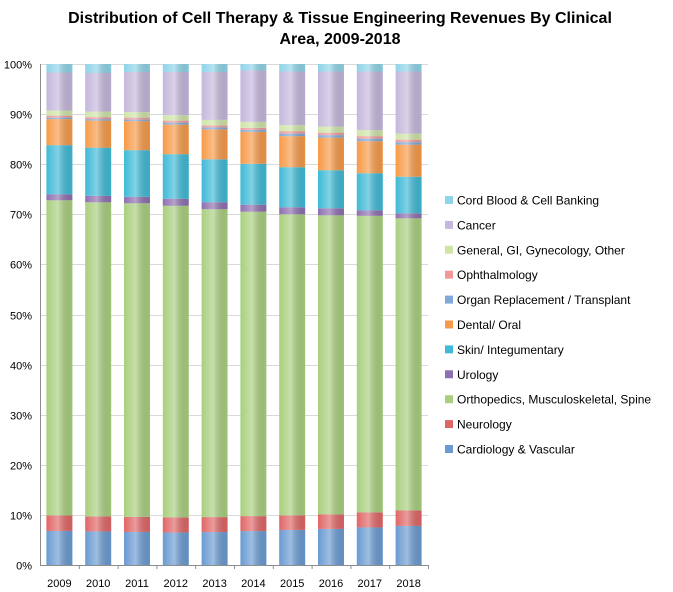  I want to click on bar-stack-2018, so click(408, 314).